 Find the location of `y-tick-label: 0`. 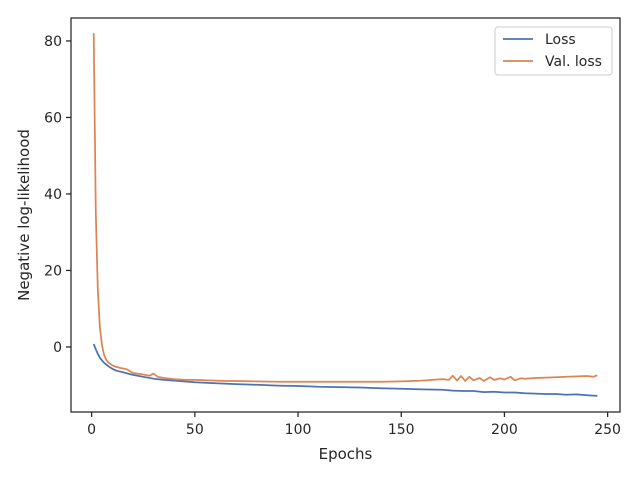

y-tick-label: 0 is located at coordinates (57, 348).